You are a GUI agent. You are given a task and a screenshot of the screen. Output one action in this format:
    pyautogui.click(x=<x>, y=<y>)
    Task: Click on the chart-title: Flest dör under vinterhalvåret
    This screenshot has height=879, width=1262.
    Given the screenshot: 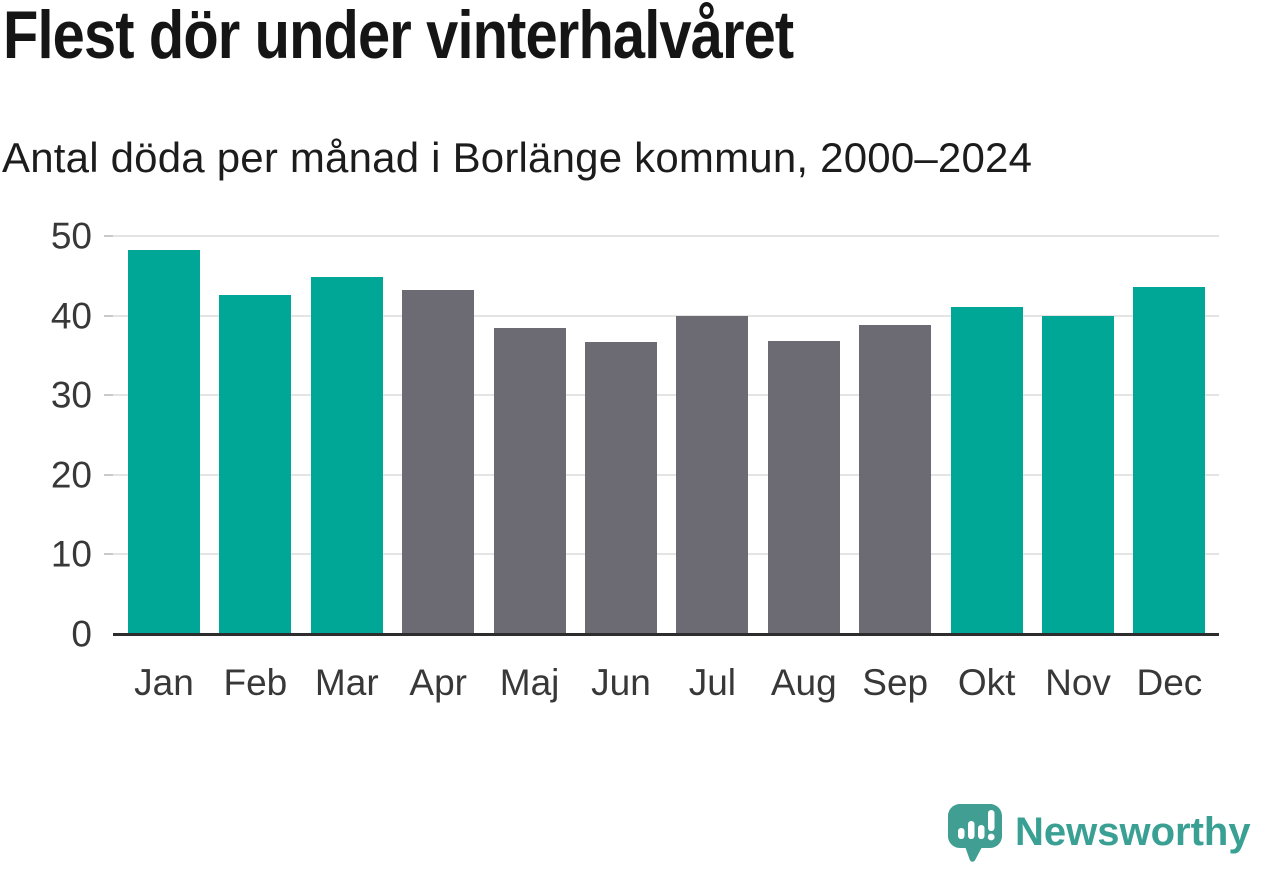 What is the action you would take?
    pyautogui.click(x=398, y=36)
    